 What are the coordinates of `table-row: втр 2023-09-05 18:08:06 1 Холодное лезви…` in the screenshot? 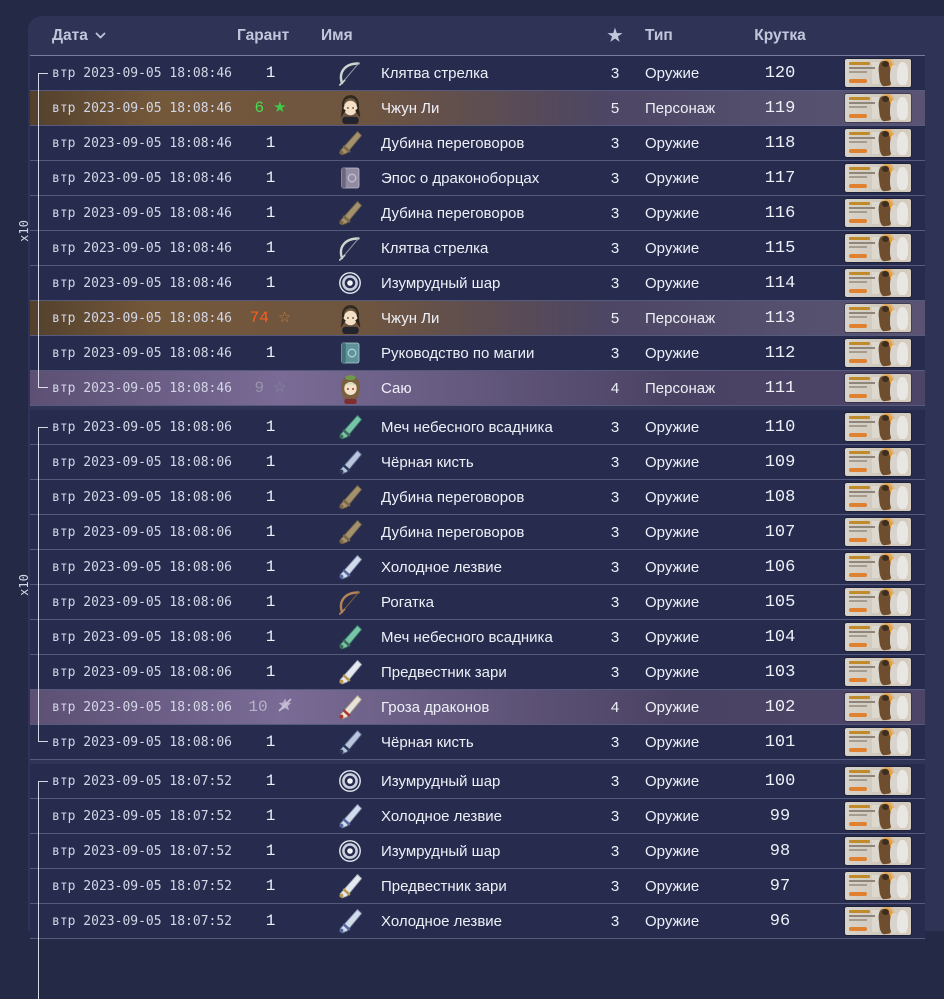 It's located at (477, 567).